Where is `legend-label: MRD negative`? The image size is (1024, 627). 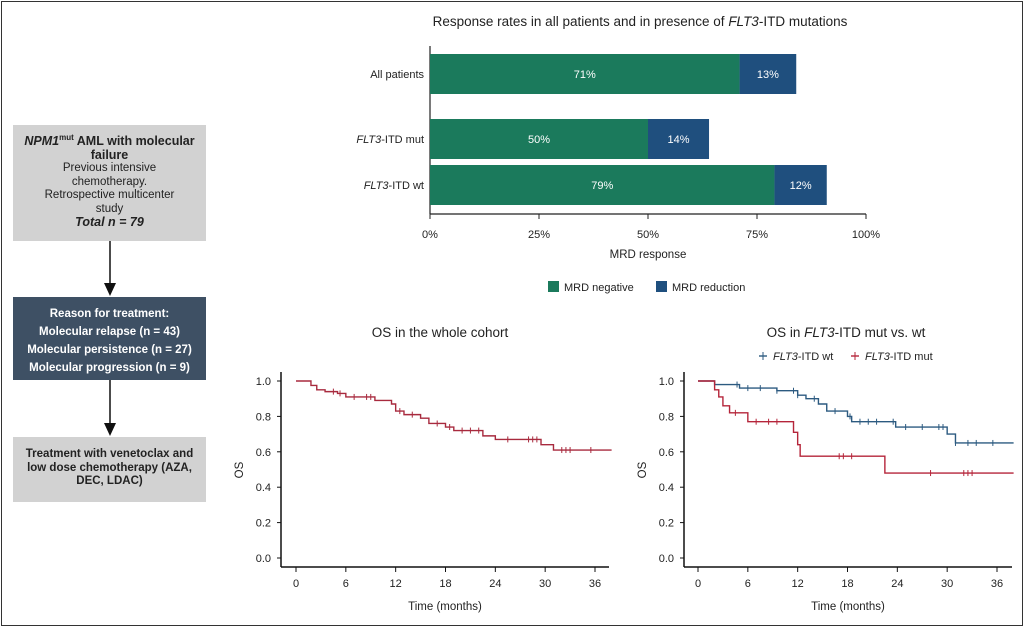 legend-label: MRD negative is located at coordinates (599, 288).